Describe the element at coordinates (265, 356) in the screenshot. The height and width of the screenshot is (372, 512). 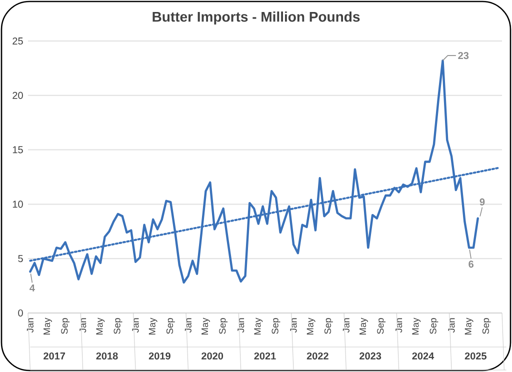
I see `text: 2021` at that location.